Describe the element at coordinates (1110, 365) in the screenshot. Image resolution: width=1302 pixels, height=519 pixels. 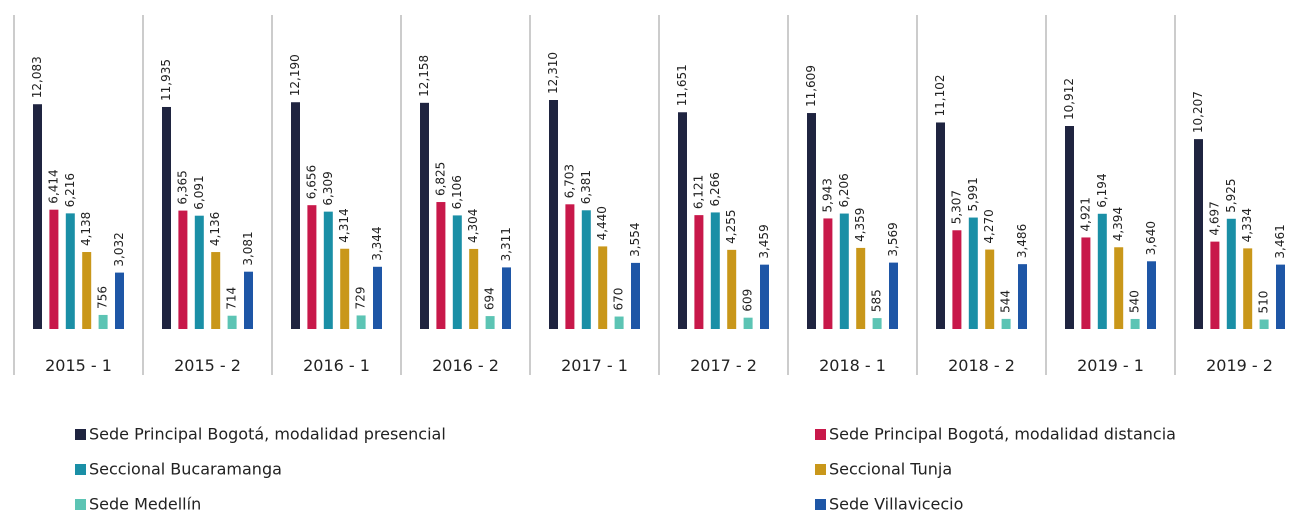
I see `x-tick-label: 2019 - 1` at that location.